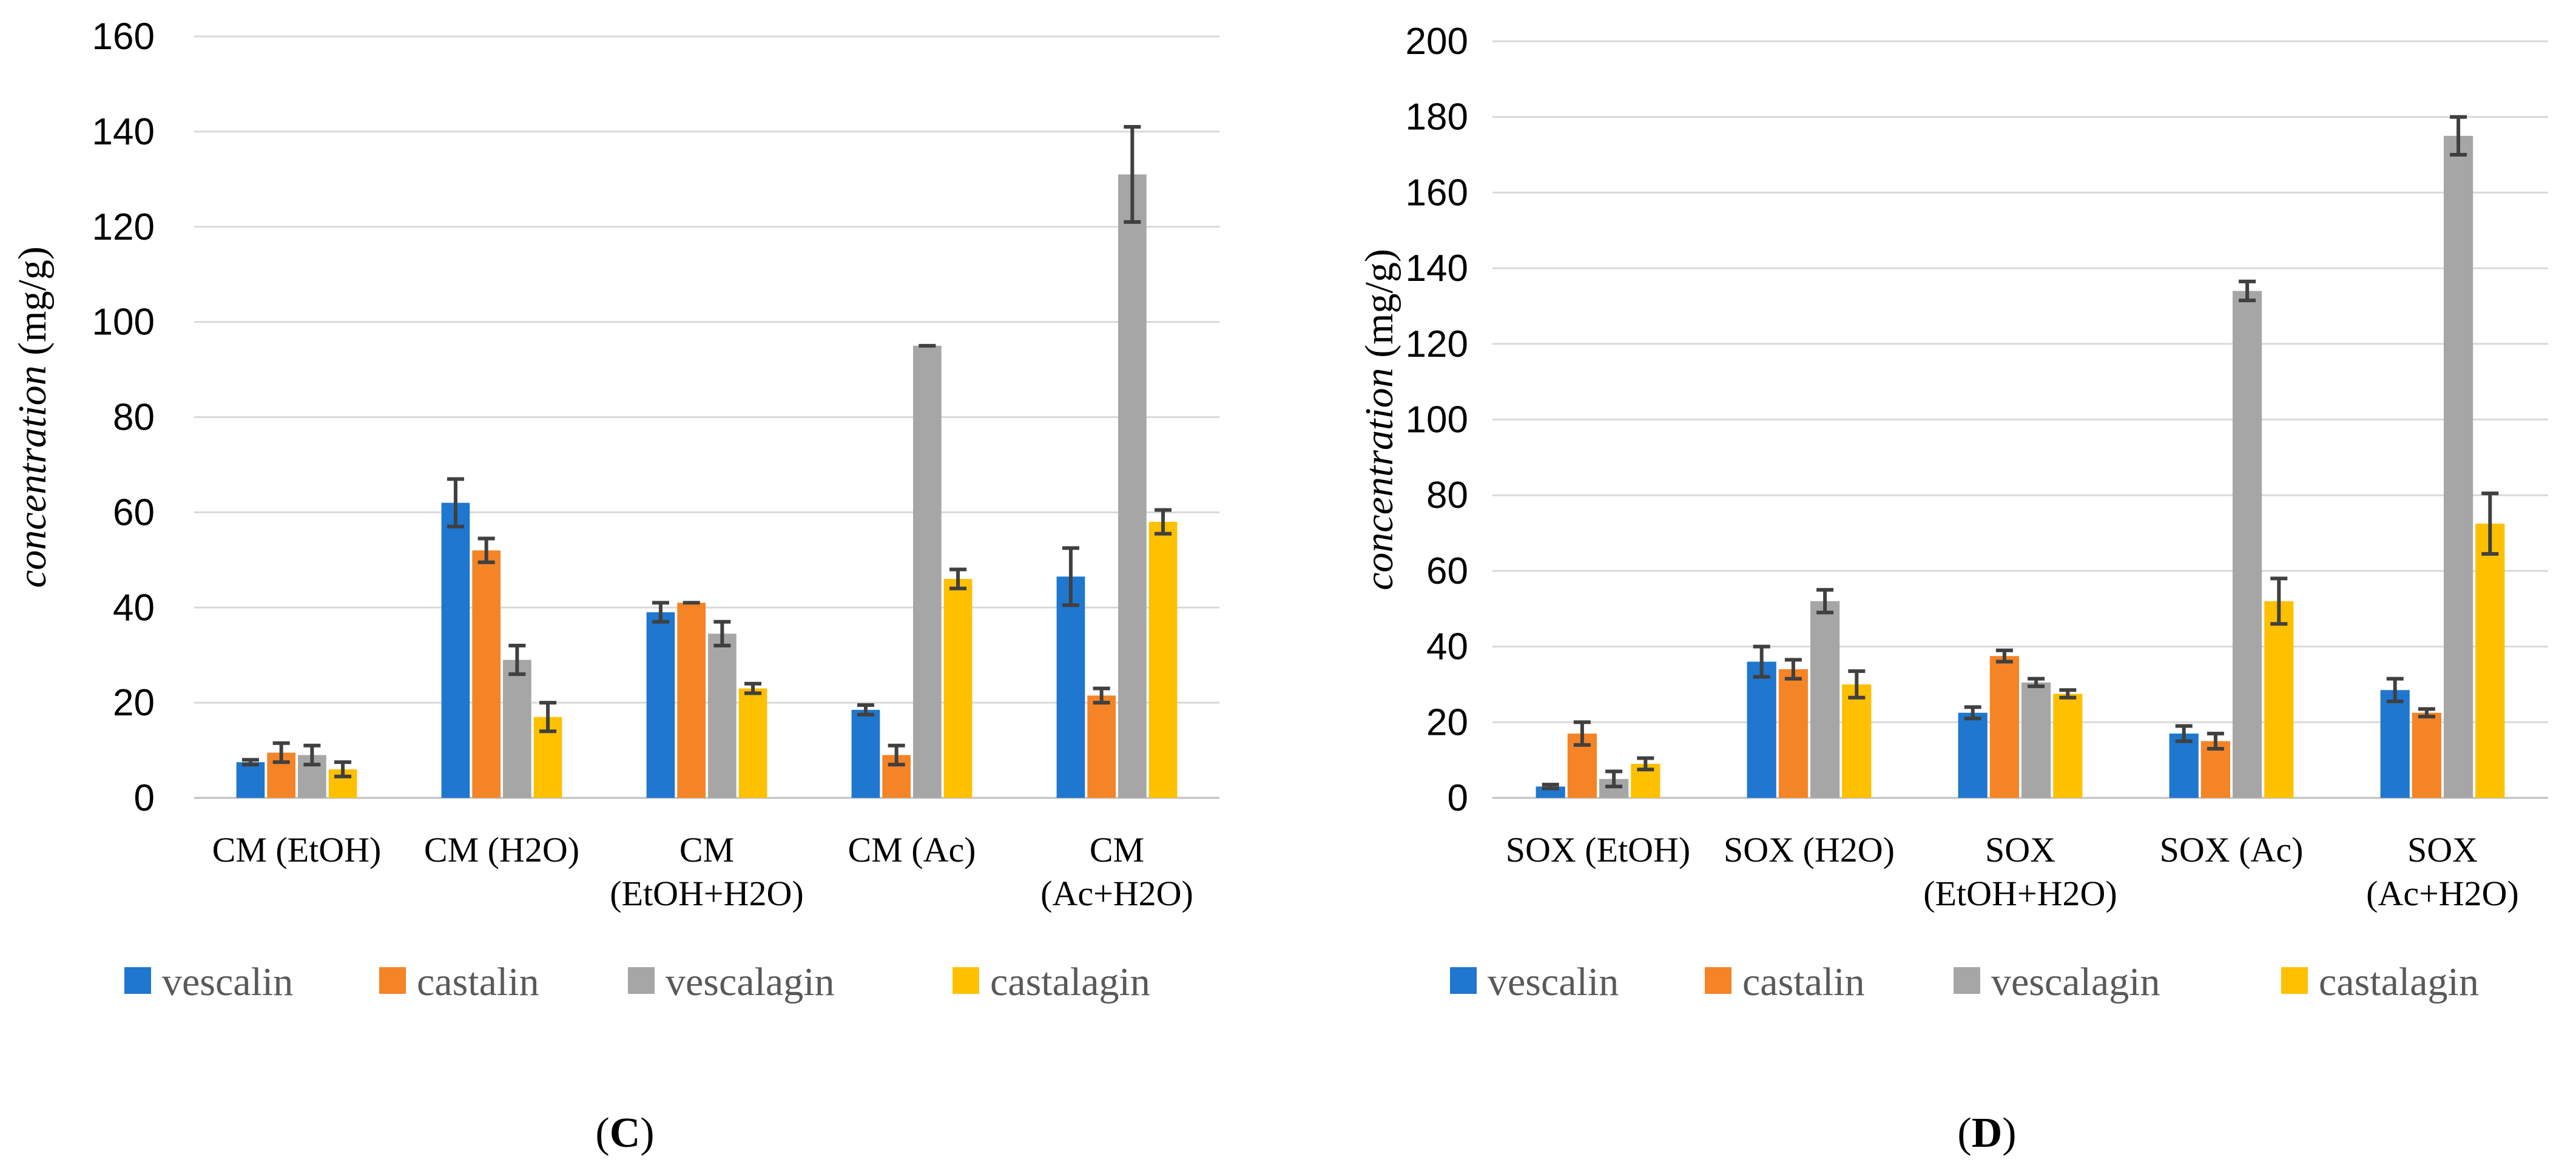  What do you see at coordinates (1810, 849) in the screenshot?
I see `x-tick-label: SOX (H2O)` at bounding box center [1810, 849].